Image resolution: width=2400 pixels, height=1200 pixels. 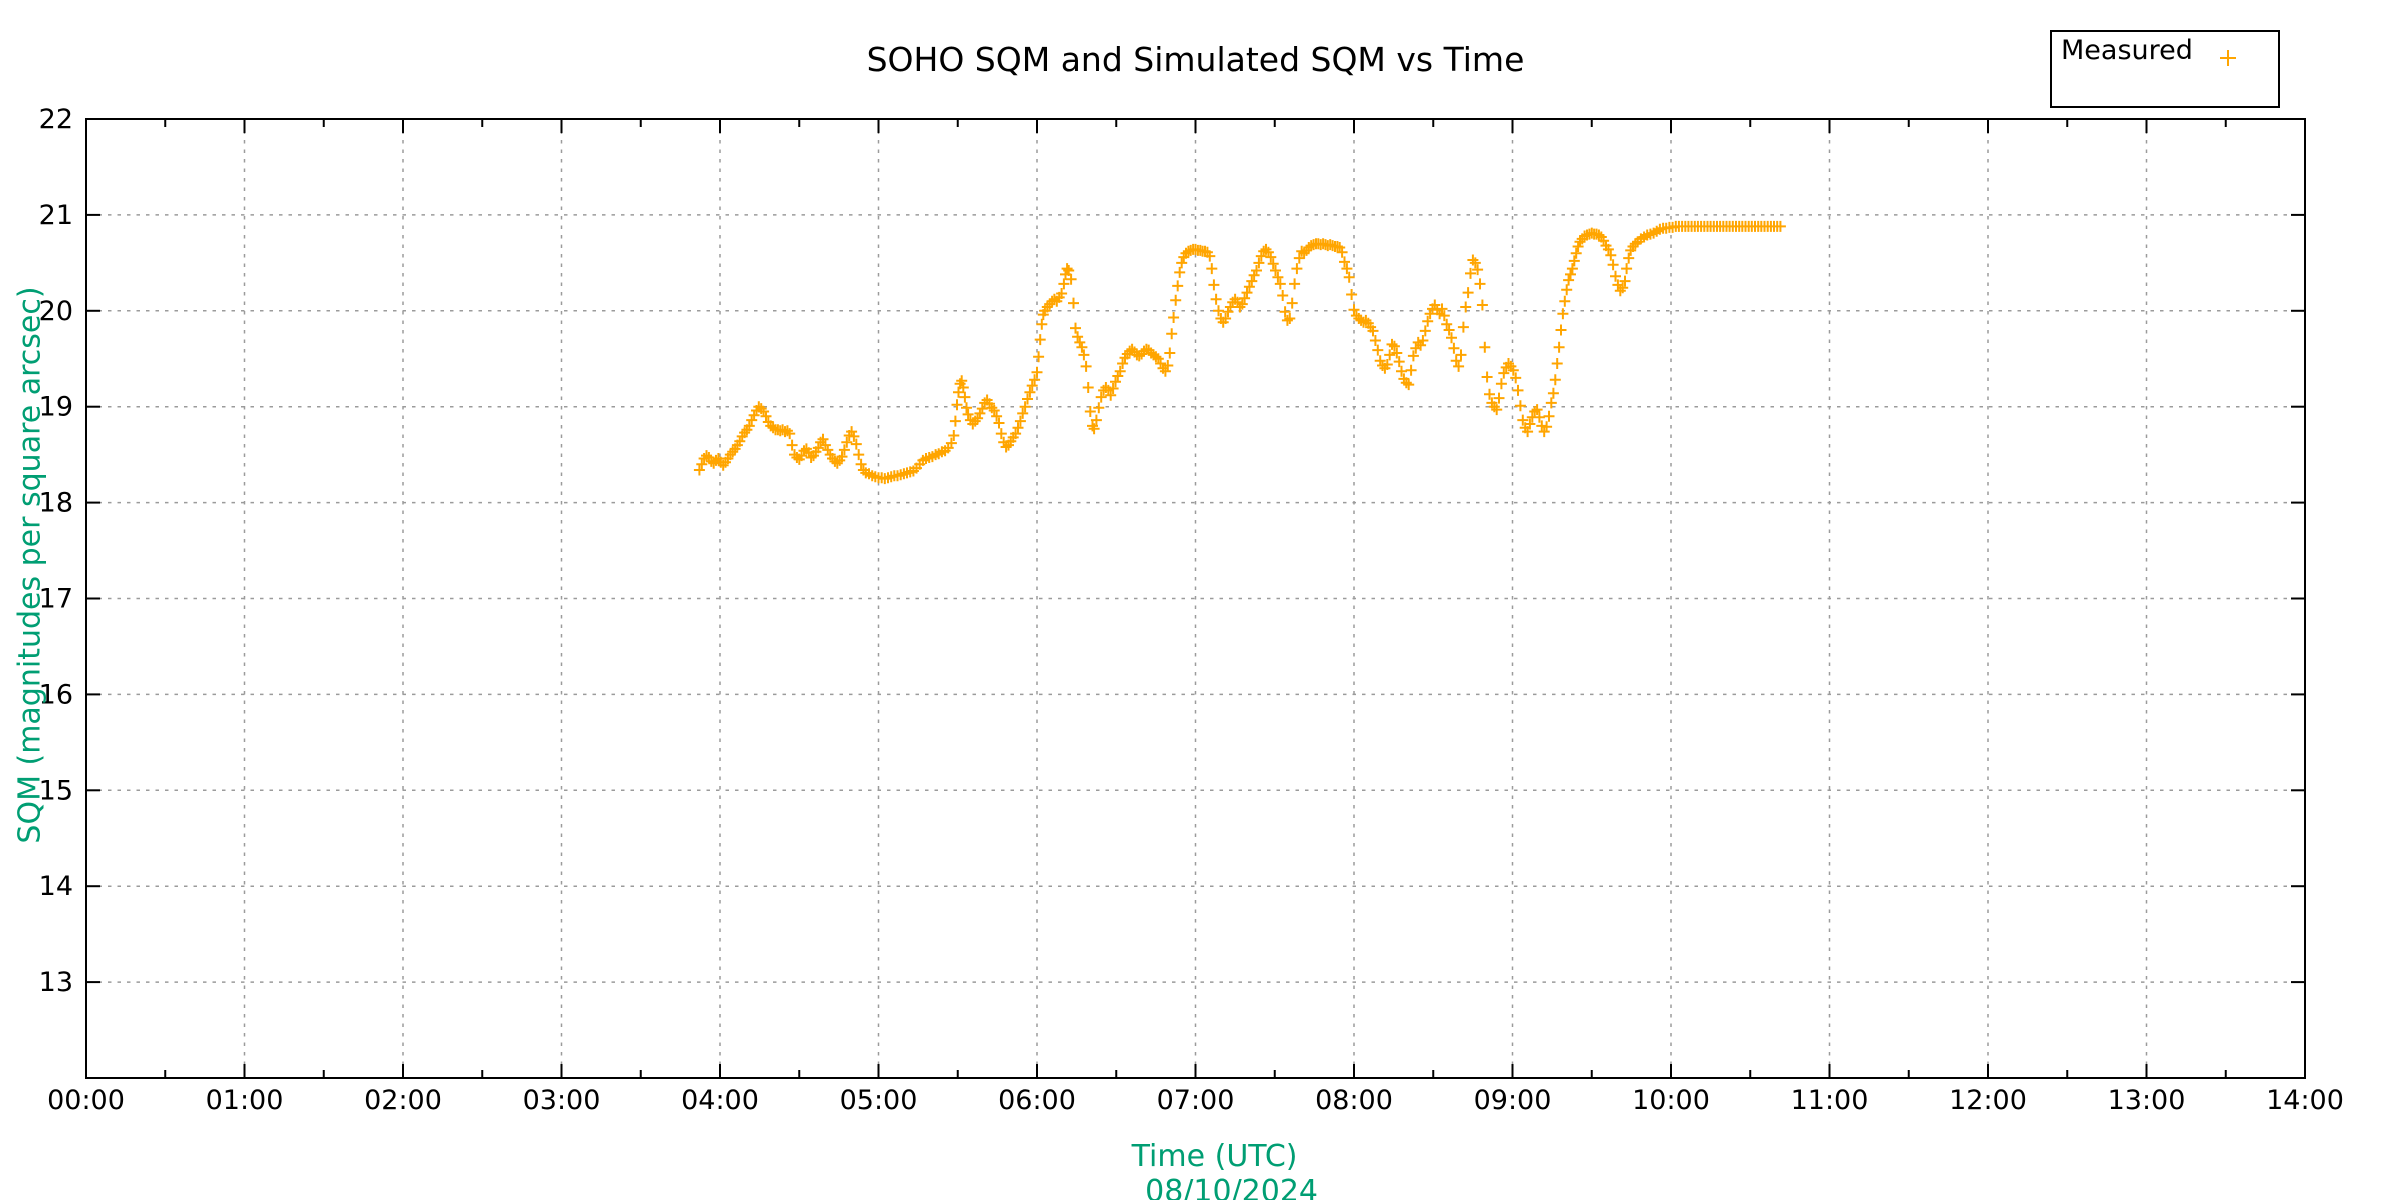 What do you see at coordinates (2127, 50) in the screenshot?
I see `legend-label-measured: Measured` at bounding box center [2127, 50].